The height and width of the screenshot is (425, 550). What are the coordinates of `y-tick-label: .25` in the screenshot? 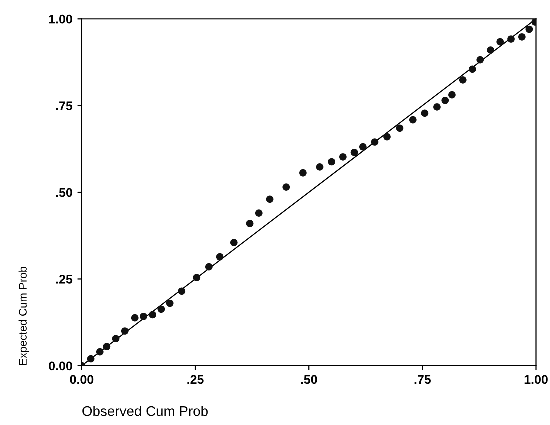 It's located at (64, 279).